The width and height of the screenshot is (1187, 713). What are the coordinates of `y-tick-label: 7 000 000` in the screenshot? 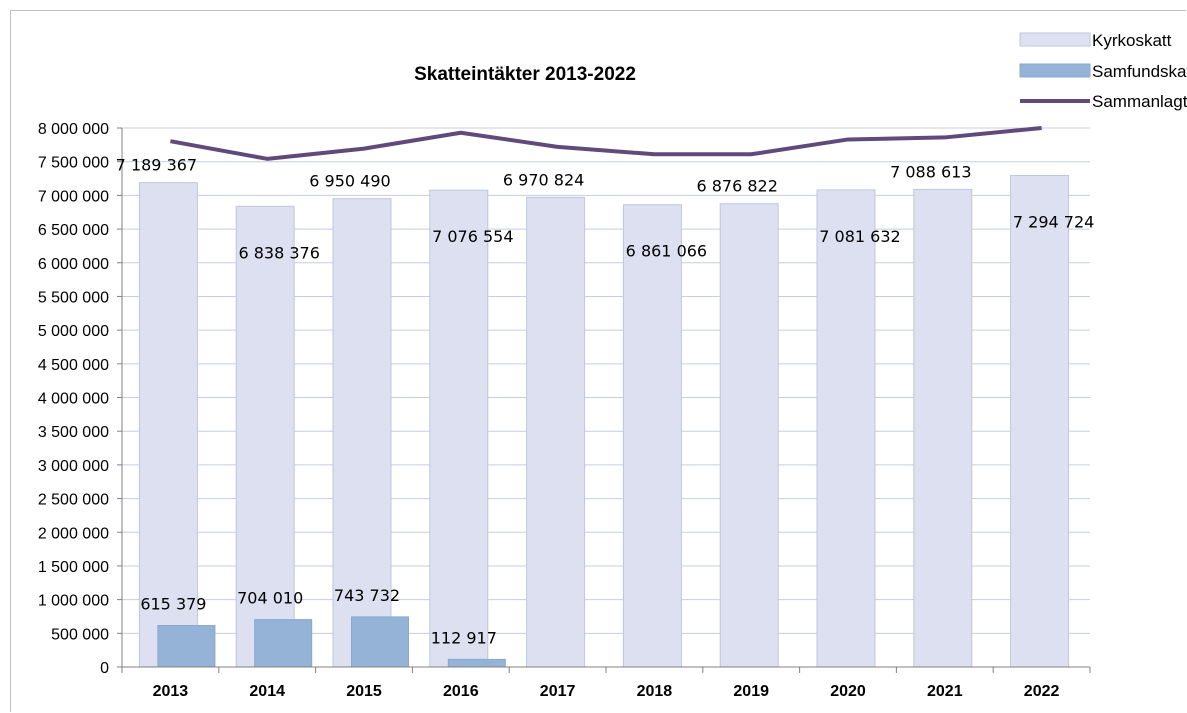 It's located at (73, 196).